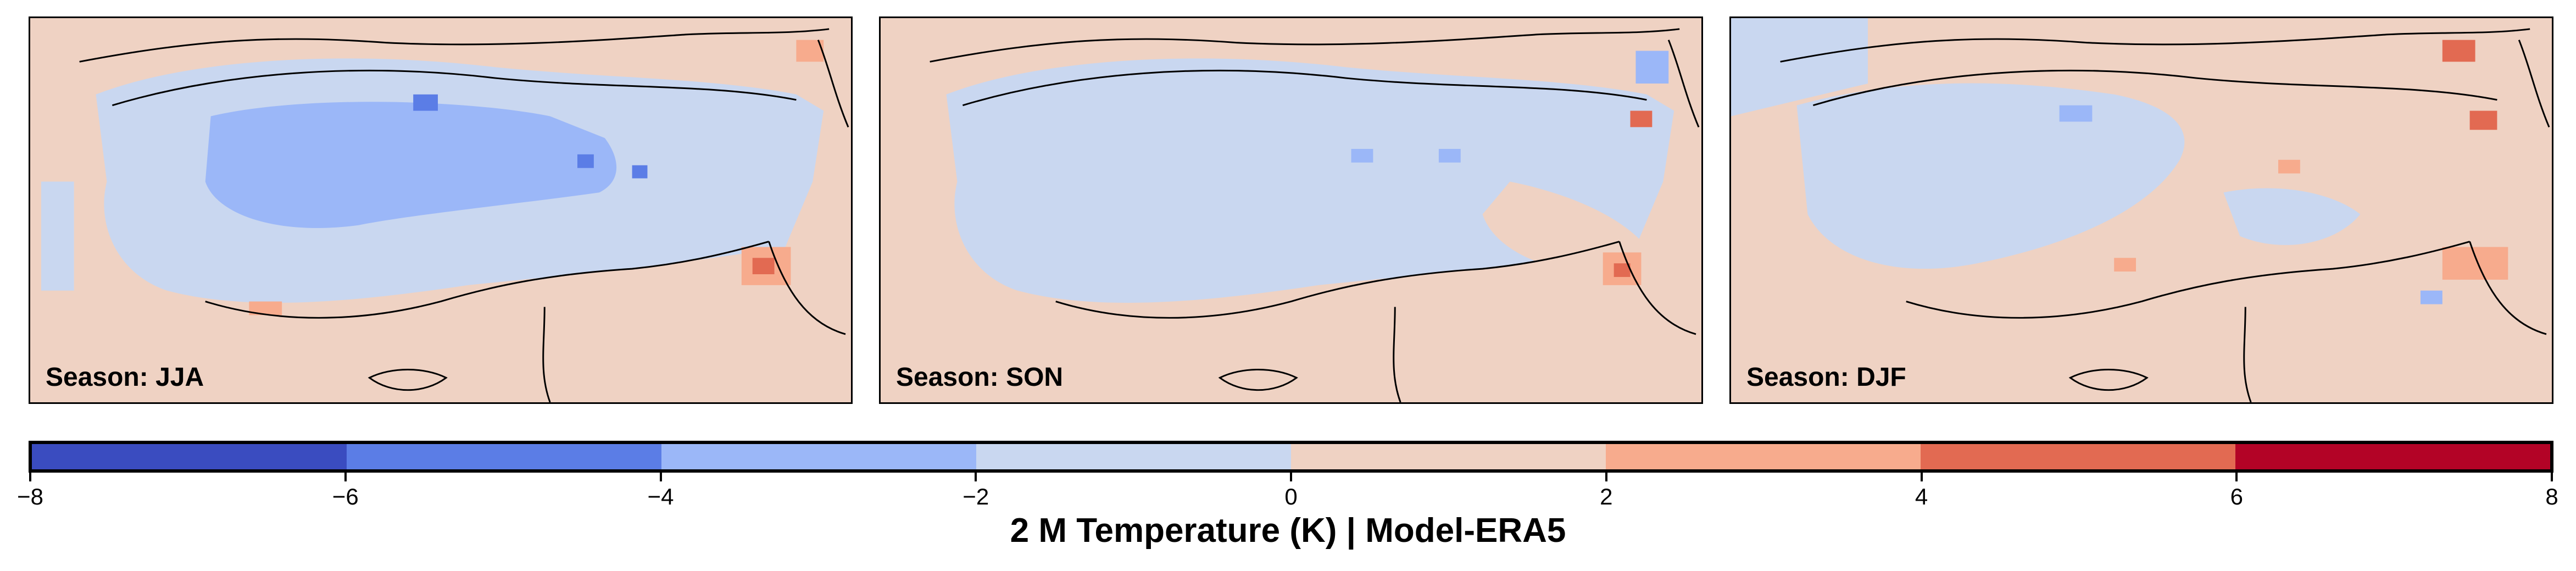  Describe the element at coordinates (660, 496) in the screenshot. I see `colorbar-tick-label: −4` at that location.